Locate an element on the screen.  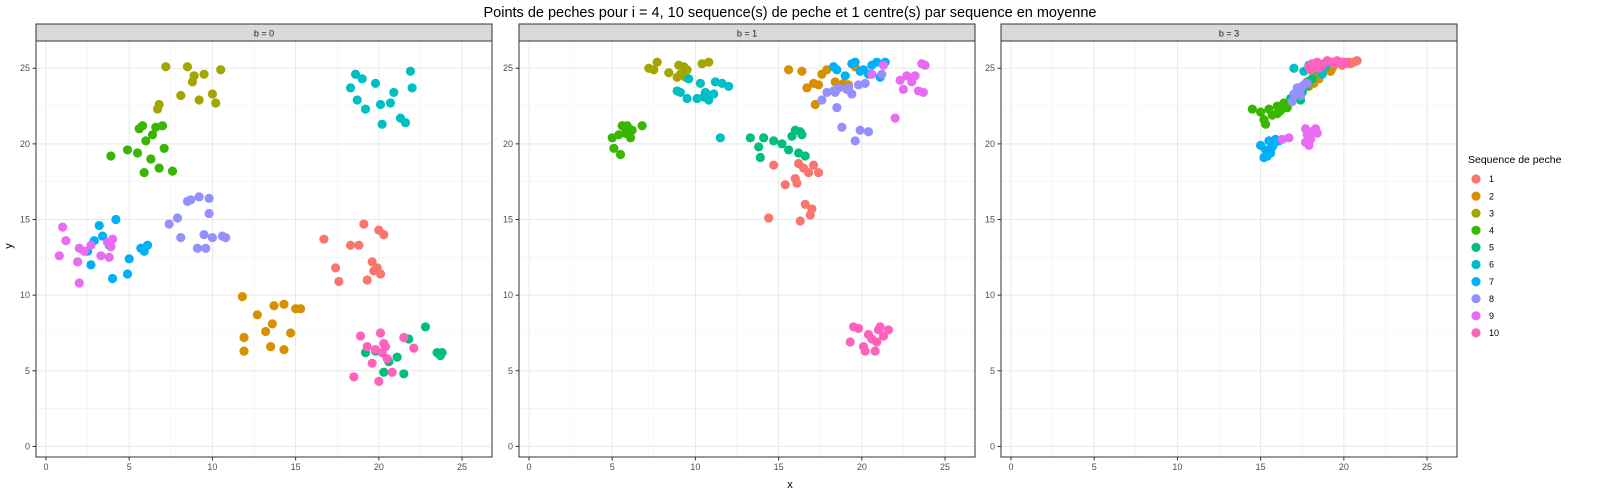
legend-title: Sequence de peche is located at coordinates (1515, 160).